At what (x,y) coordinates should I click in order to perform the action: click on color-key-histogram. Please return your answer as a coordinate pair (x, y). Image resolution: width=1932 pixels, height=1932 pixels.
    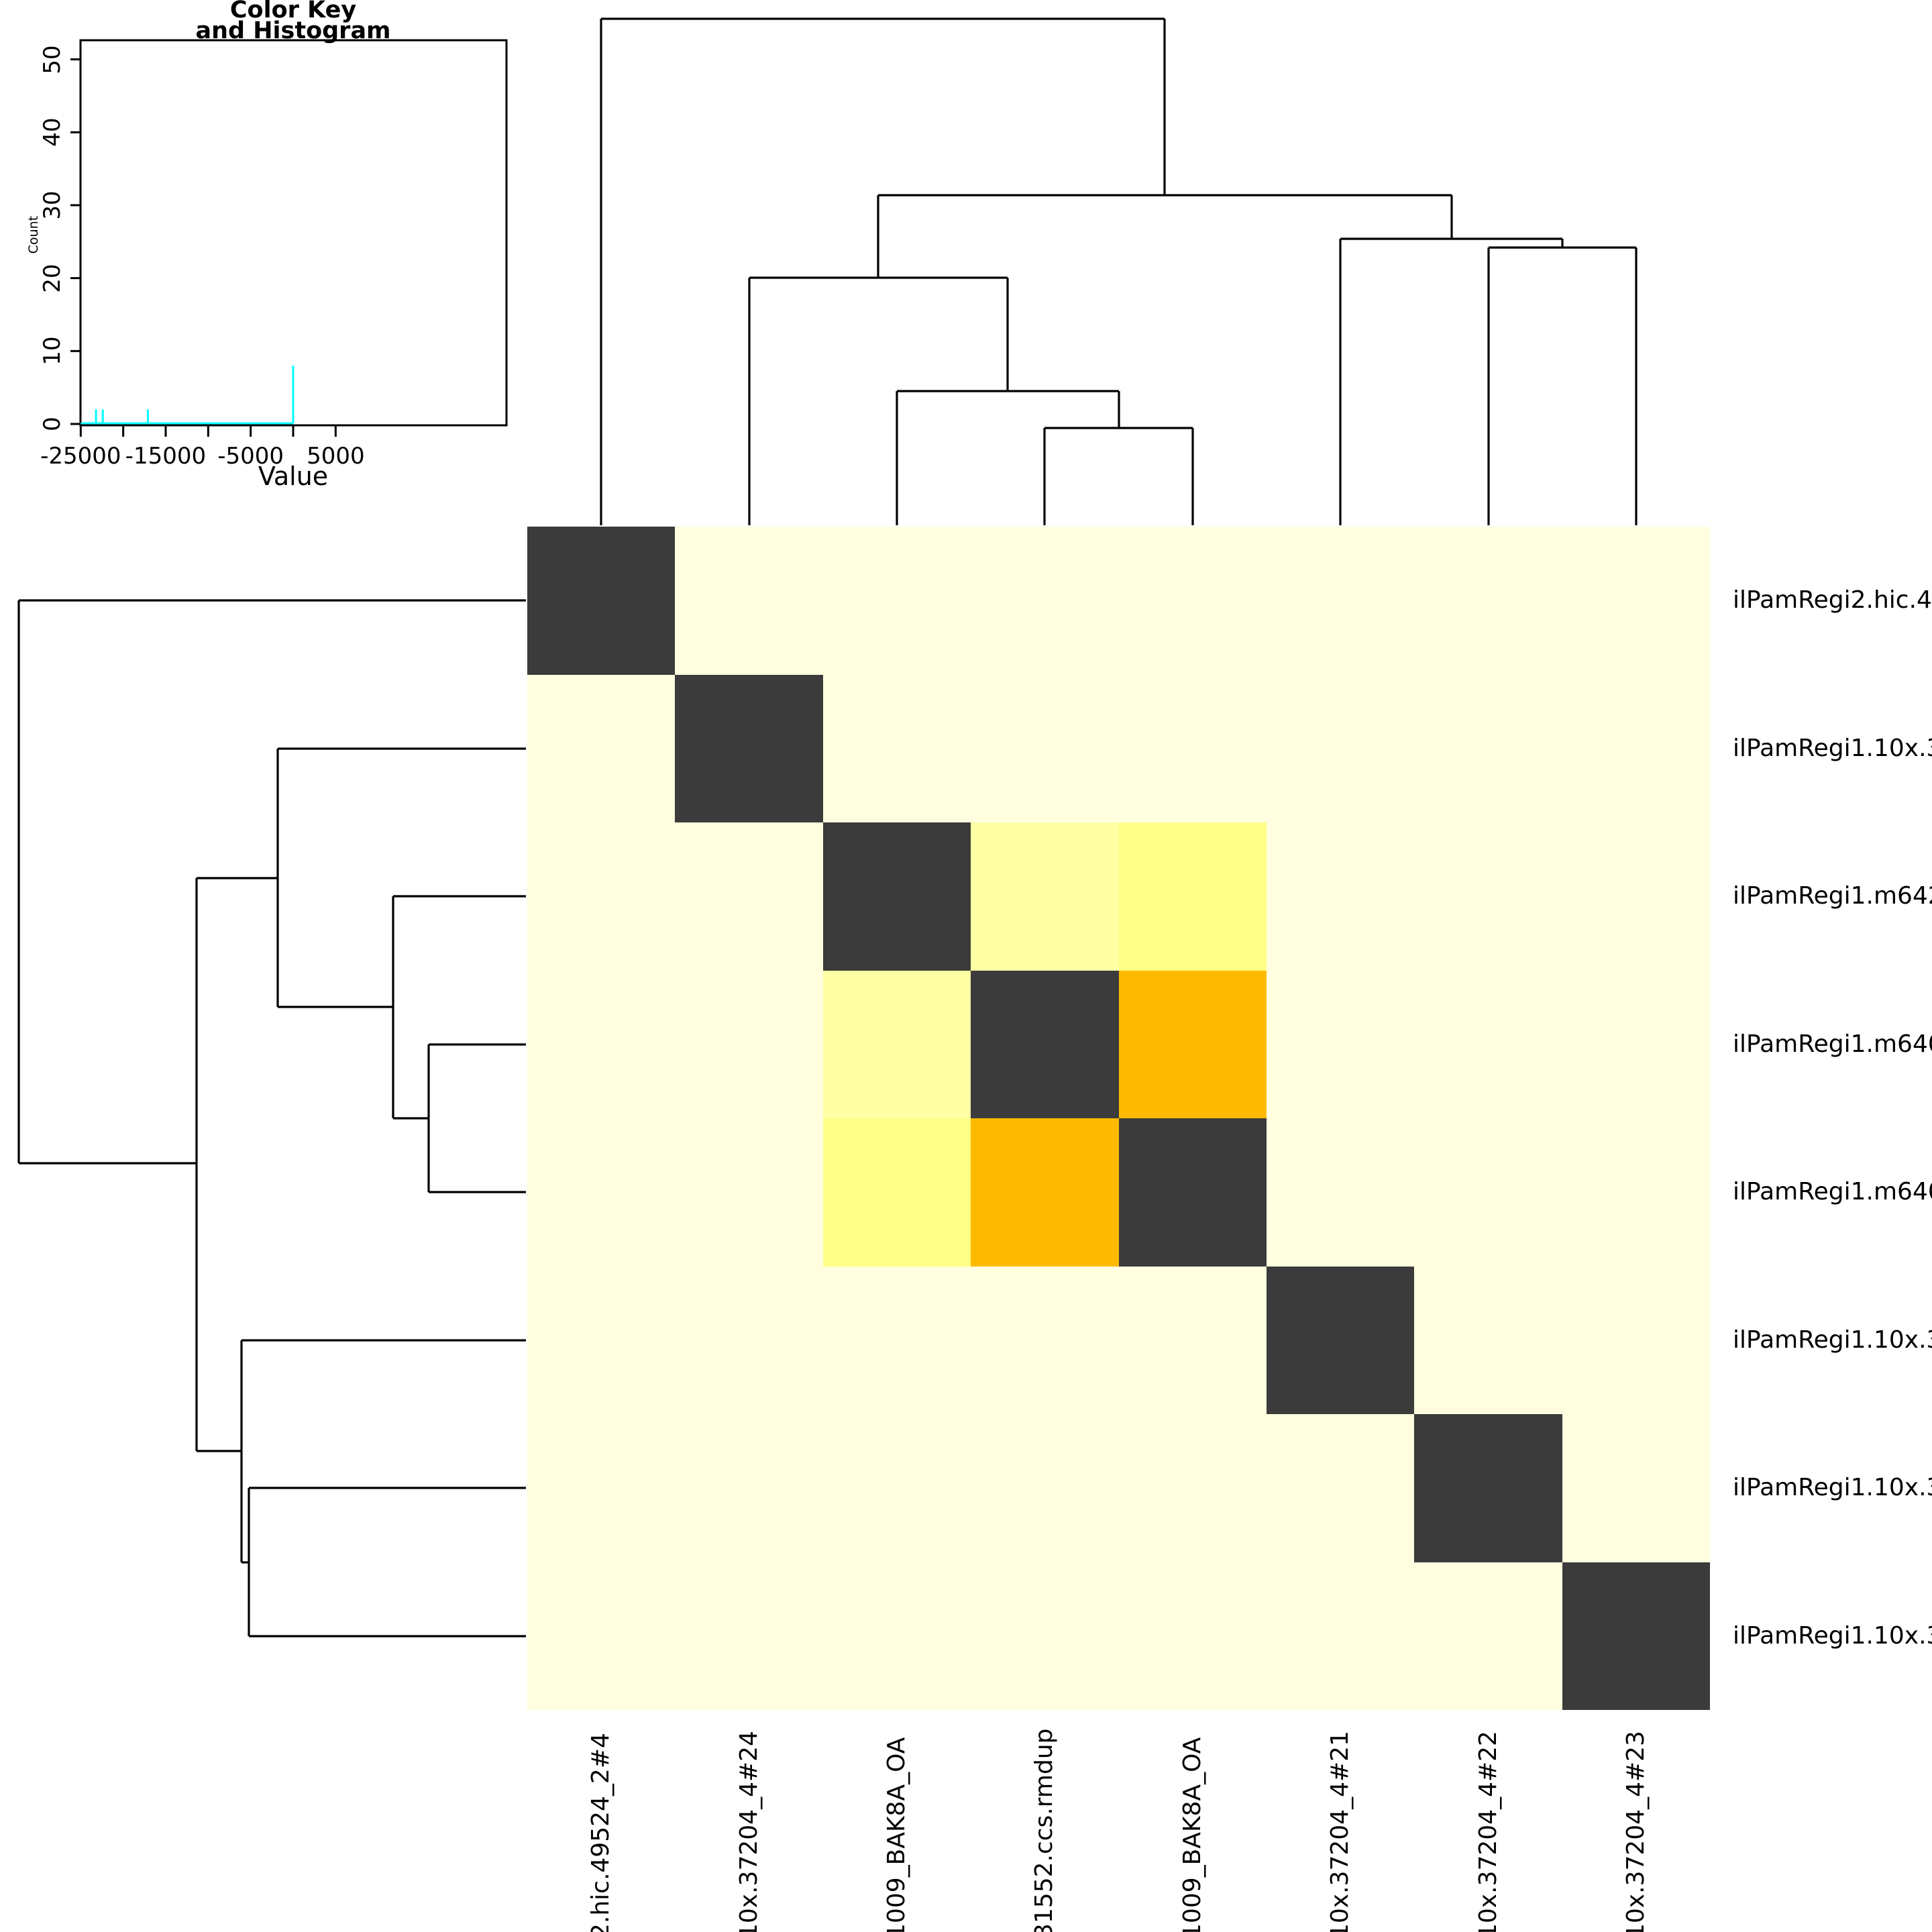
    Looking at the image, I should click on (187, 395).